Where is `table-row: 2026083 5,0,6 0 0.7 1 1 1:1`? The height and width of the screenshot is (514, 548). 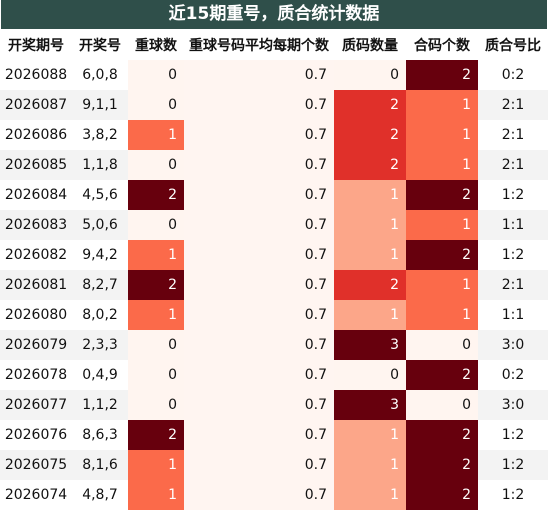 table-row: 2026083 5,0,6 0 0.7 1 1 1:1 is located at coordinates (274, 225).